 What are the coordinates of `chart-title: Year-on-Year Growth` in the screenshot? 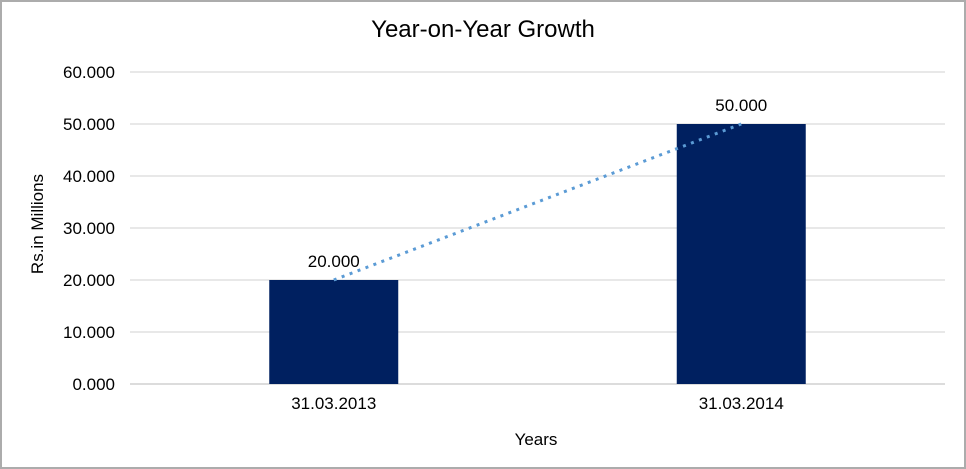 It's located at (483, 29).